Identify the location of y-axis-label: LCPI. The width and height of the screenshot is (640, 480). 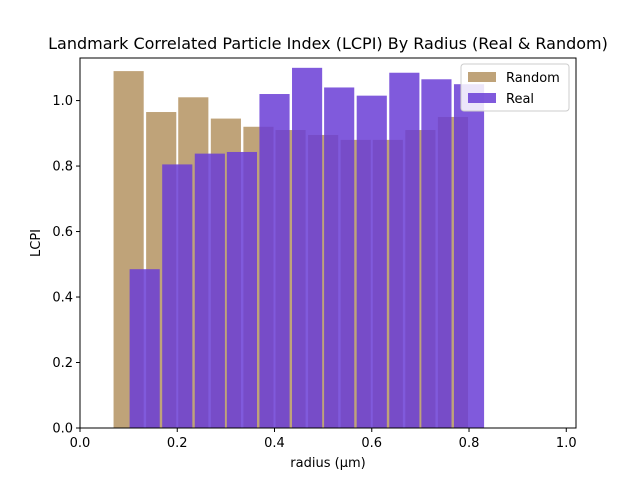
(36, 243).